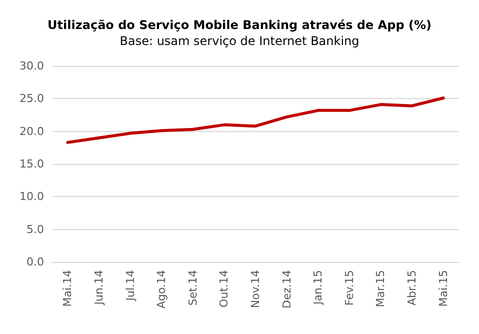  I want to click on x-tick-label: Jun.14, so click(99, 288).